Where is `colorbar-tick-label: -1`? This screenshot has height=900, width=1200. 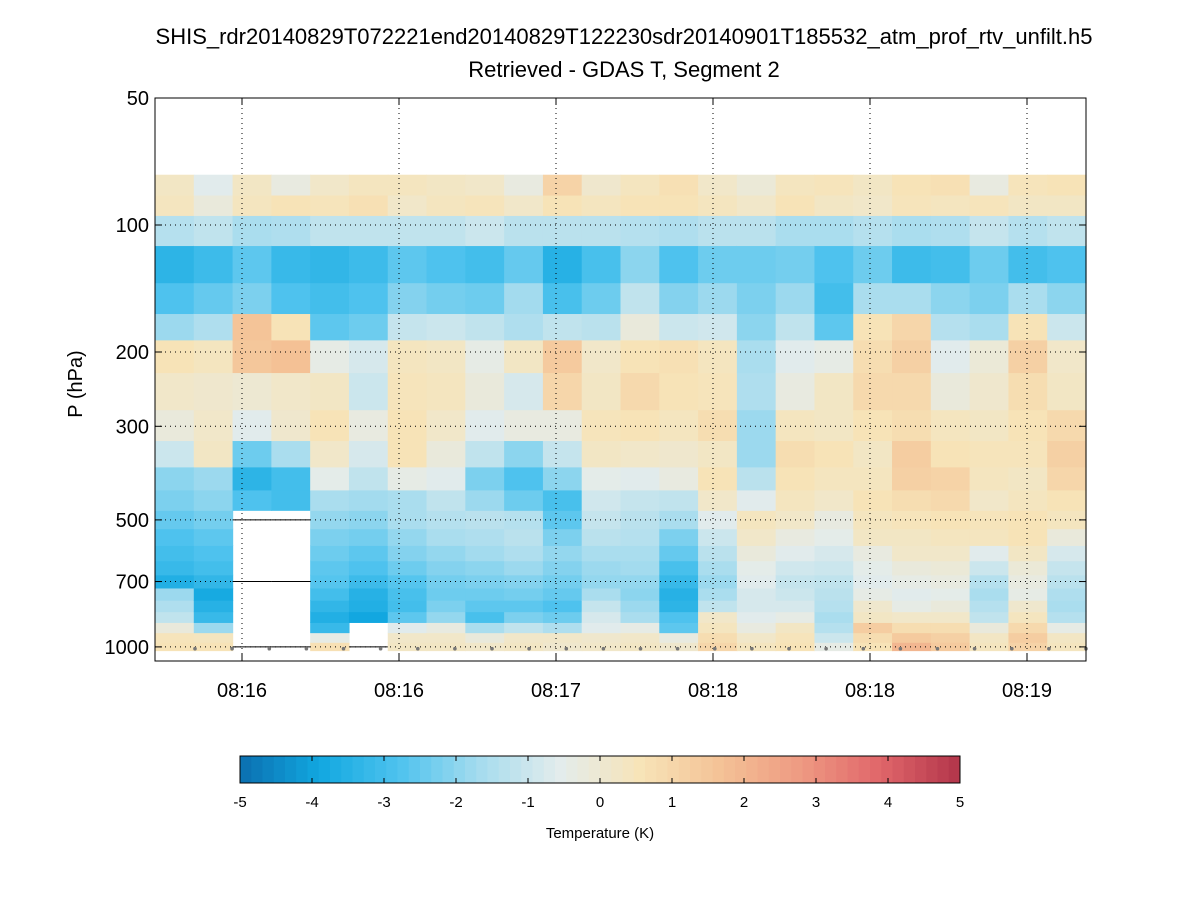 colorbar-tick-label: -1 is located at coordinates (527, 802).